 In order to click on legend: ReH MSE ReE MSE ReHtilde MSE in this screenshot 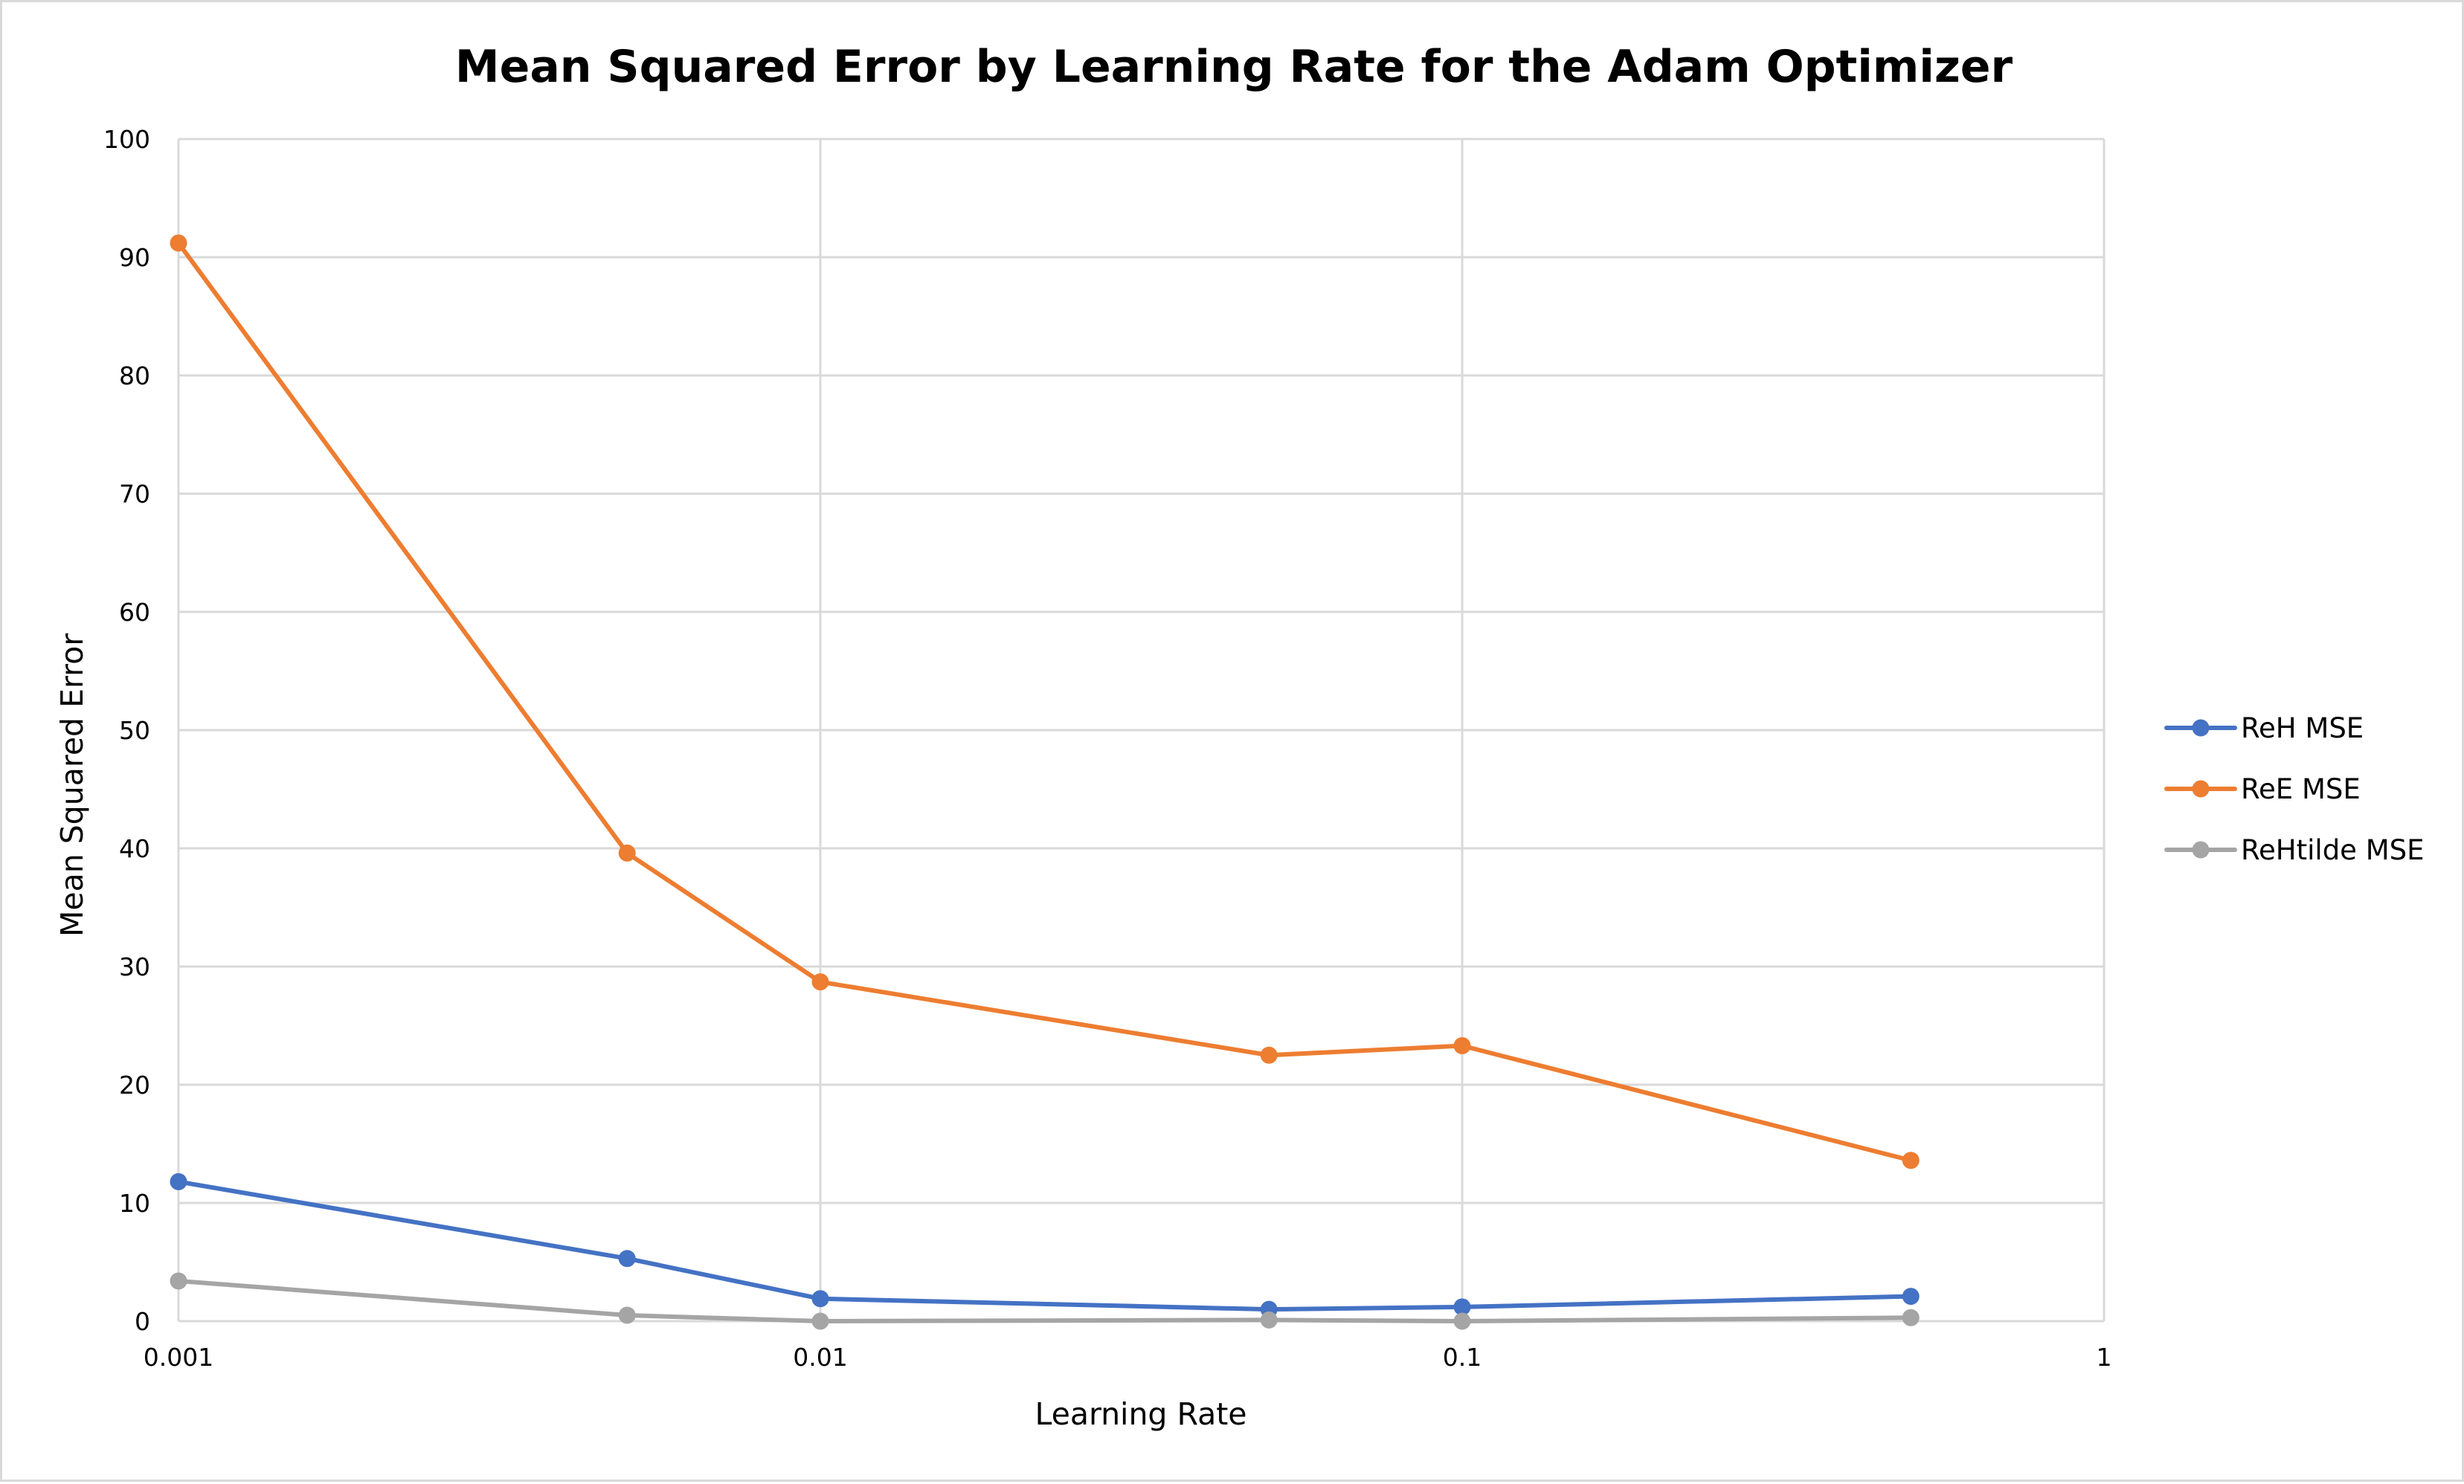, I will do `click(2294, 789)`.